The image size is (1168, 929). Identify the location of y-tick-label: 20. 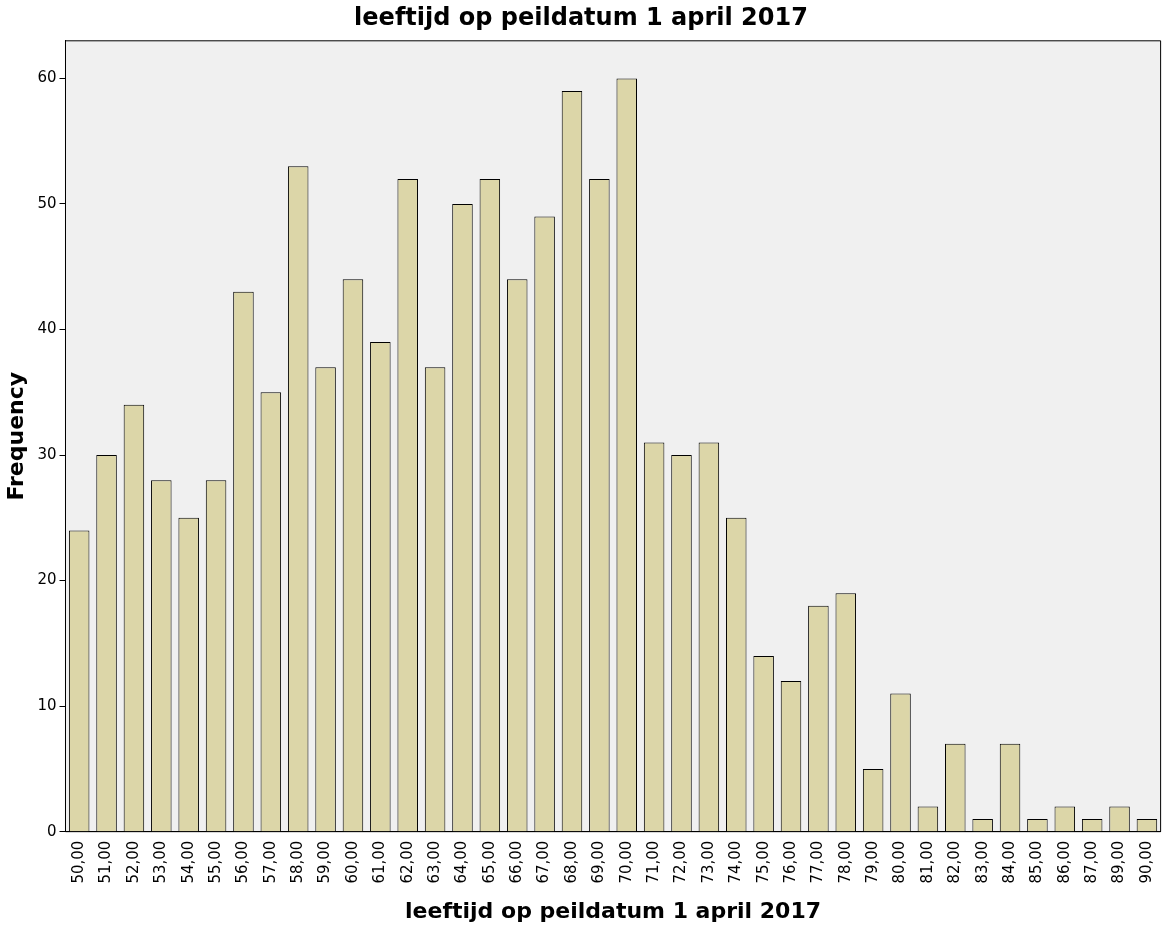
(47, 579).